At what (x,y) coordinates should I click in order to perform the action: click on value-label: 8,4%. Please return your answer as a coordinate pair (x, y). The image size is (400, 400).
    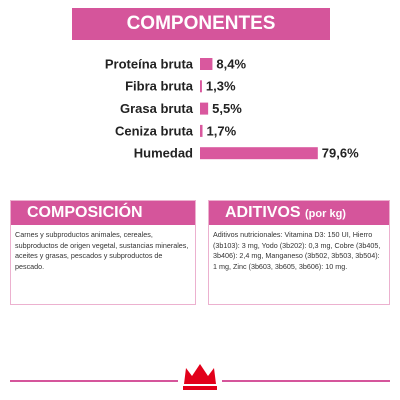
    Looking at the image, I should click on (231, 63).